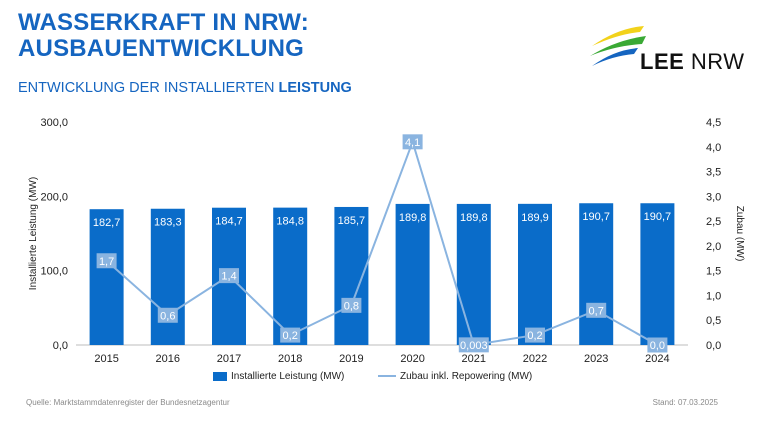 This screenshot has height=427, width=760. I want to click on y2-tick-label: 3,0, so click(713, 197).